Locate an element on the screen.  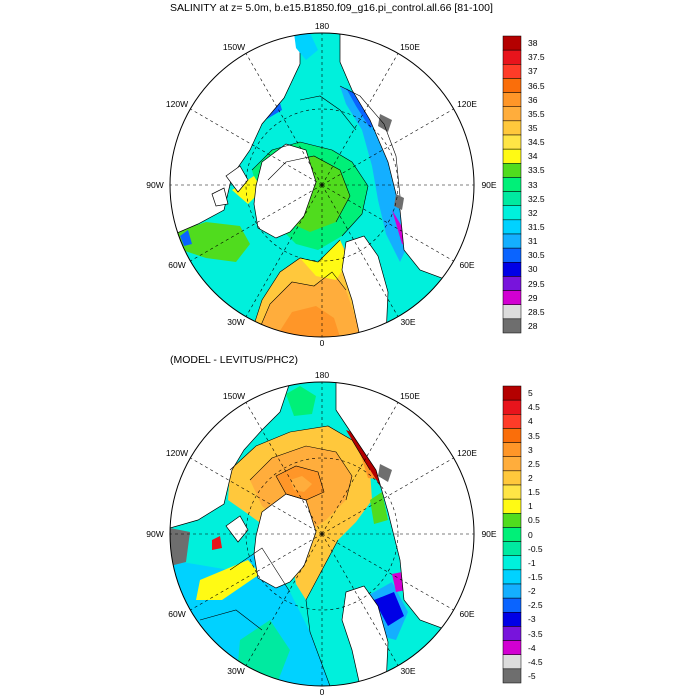
colorbar-tick-label: 0 is located at coordinates (530, 534).